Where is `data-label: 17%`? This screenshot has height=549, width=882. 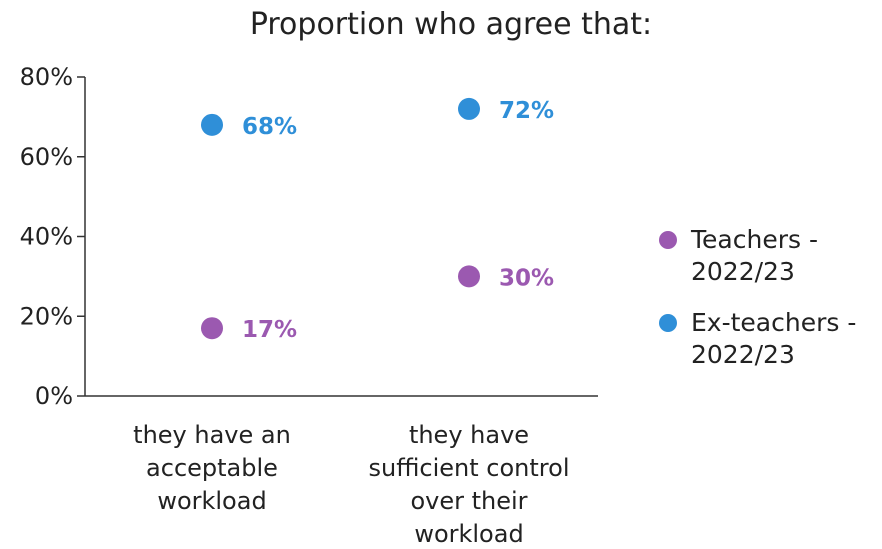 data-label: 17% is located at coordinates (269, 330).